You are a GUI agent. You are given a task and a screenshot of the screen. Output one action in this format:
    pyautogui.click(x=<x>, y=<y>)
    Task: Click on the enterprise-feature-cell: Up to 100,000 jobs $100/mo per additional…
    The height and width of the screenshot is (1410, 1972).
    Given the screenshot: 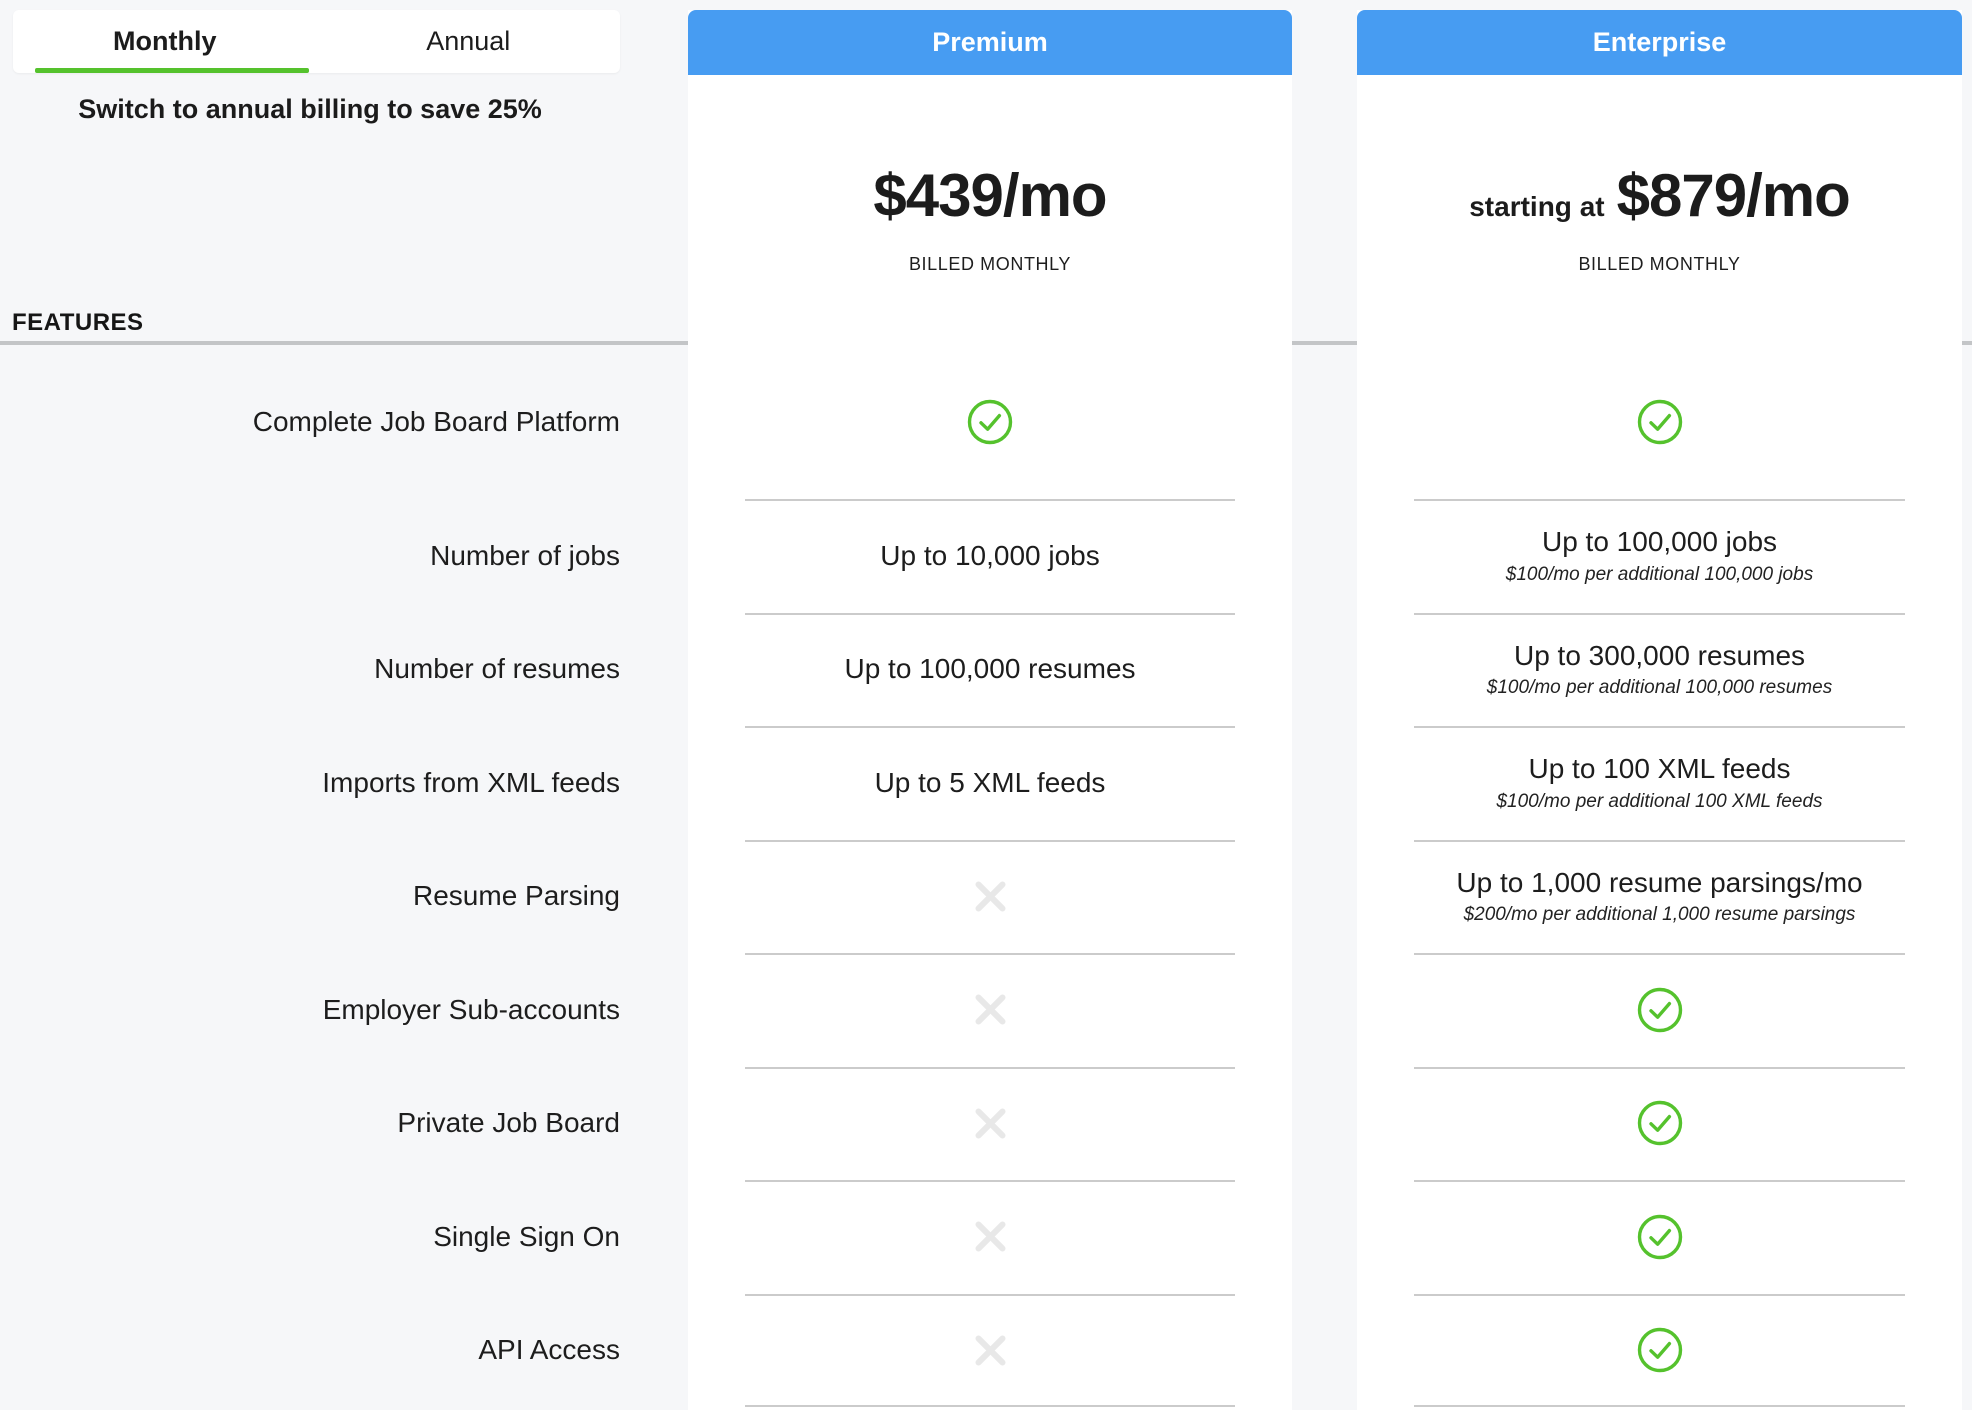 What is the action you would take?
    pyautogui.click(x=1659, y=556)
    